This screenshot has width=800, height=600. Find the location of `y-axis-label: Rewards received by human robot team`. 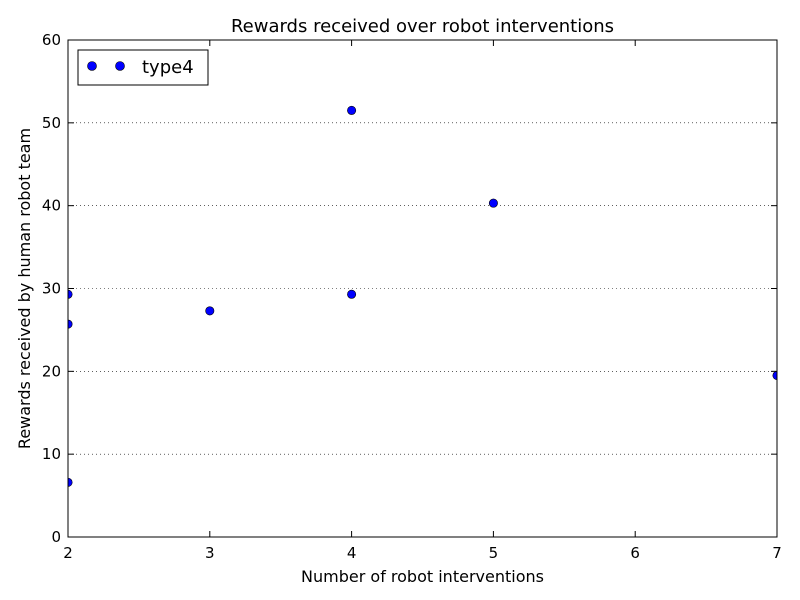

y-axis-label: Rewards received by human robot team is located at coordinates (24, 288).